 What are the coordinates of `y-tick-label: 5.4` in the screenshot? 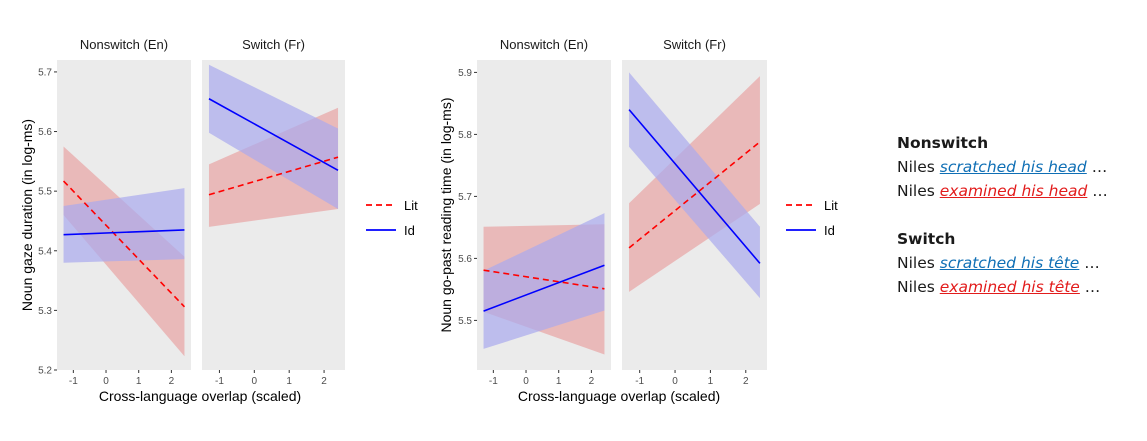 It's located at (45, 251).